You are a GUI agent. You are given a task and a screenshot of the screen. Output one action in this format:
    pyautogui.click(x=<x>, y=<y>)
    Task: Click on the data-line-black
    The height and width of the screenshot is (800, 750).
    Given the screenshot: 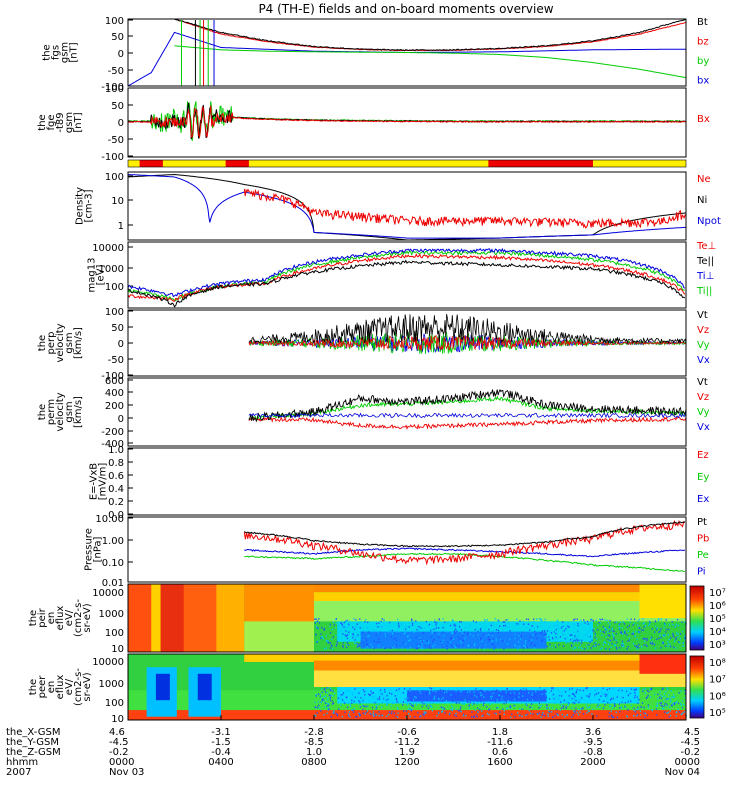 What is the action you would take?
    pyautogui.click(x=465, y=534)
    